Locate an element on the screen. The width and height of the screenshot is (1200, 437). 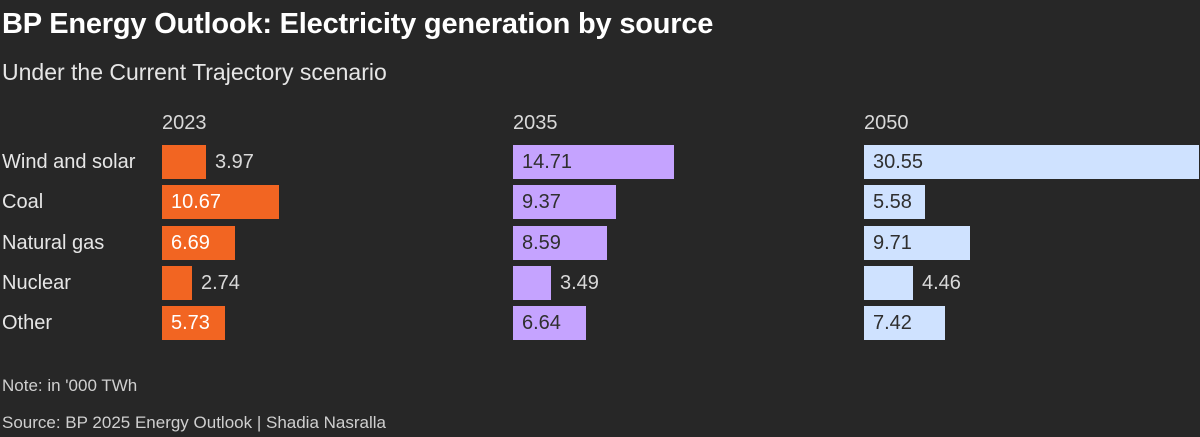
panel-year-label-2023: 2023 is located at coordinates (184, 123).